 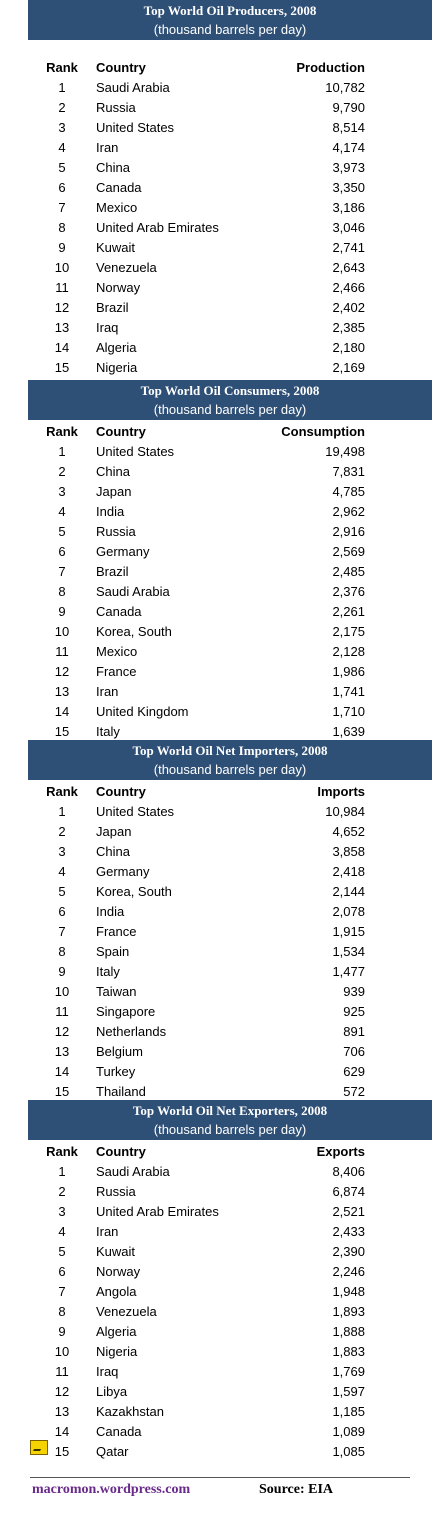 What do you see at coordinates (135, 127) in the screenshot?
I see `country-cell: United States` at bounding box center [135, 127].